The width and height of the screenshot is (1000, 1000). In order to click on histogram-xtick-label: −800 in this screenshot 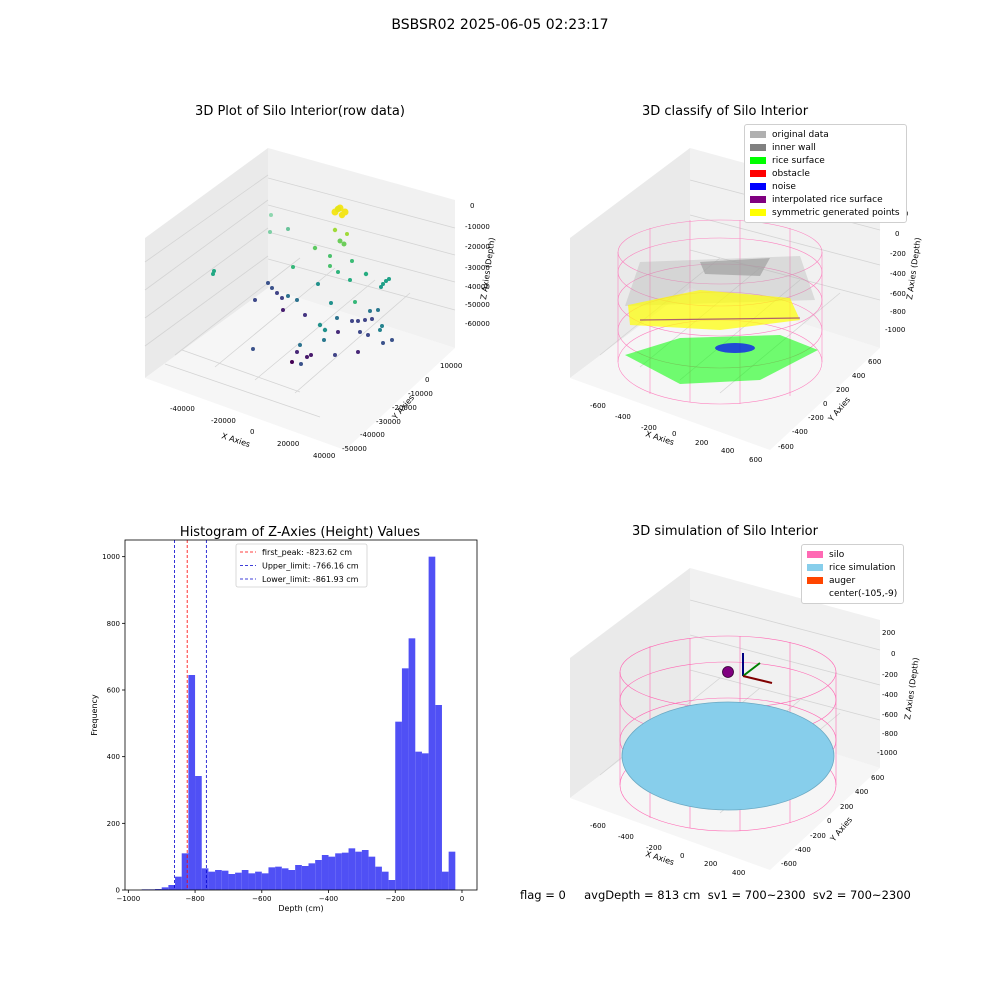, I will do `click(194, 899)`.